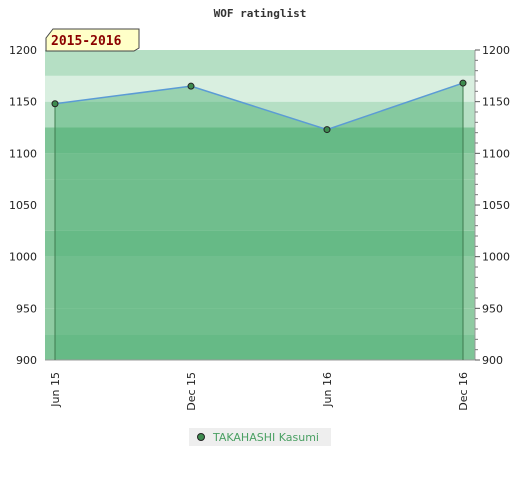  I want to click on y-tick-label-left: 1100, so click(23, 153).